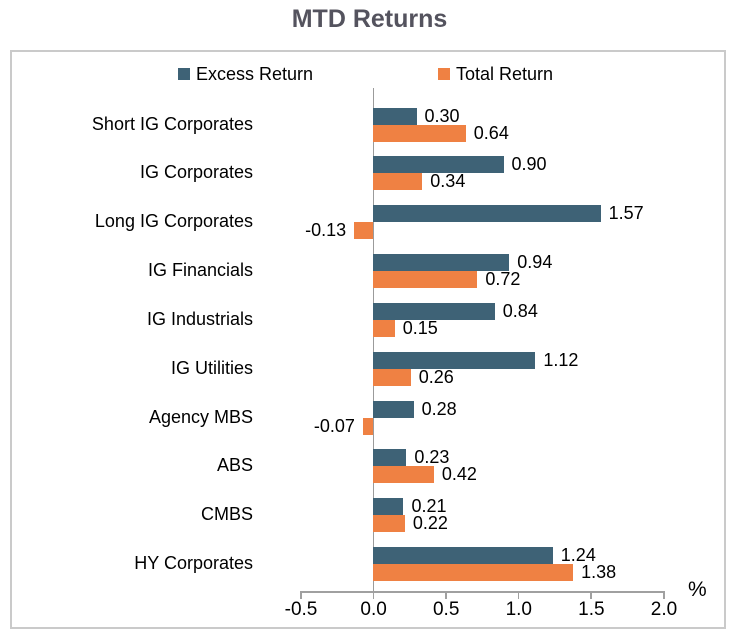  What do you see at coordinates (301, 609) in the screenshot?
I see `x-axis-tick-label: -0.5` at bounding box center [301, 609].